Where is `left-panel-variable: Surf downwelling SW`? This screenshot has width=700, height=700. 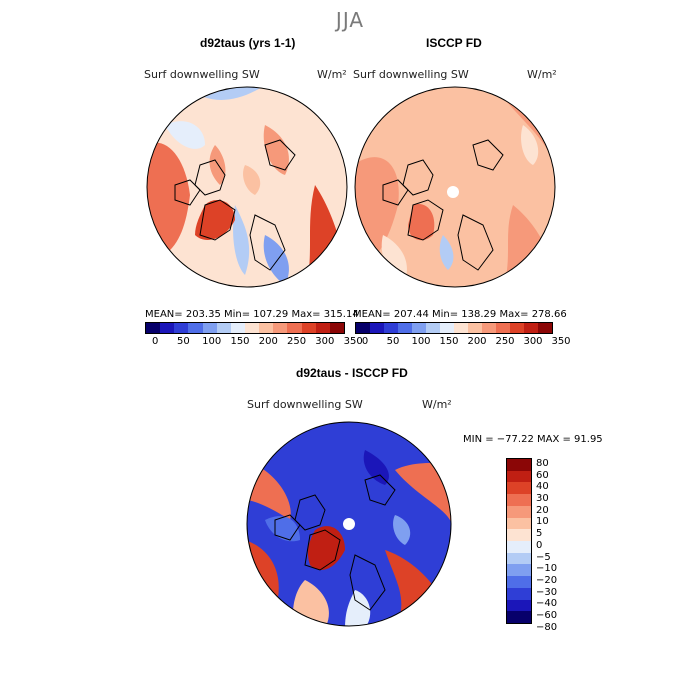
left-panel-variable: Surf downwelling SW is located at coordinates (202, 74).